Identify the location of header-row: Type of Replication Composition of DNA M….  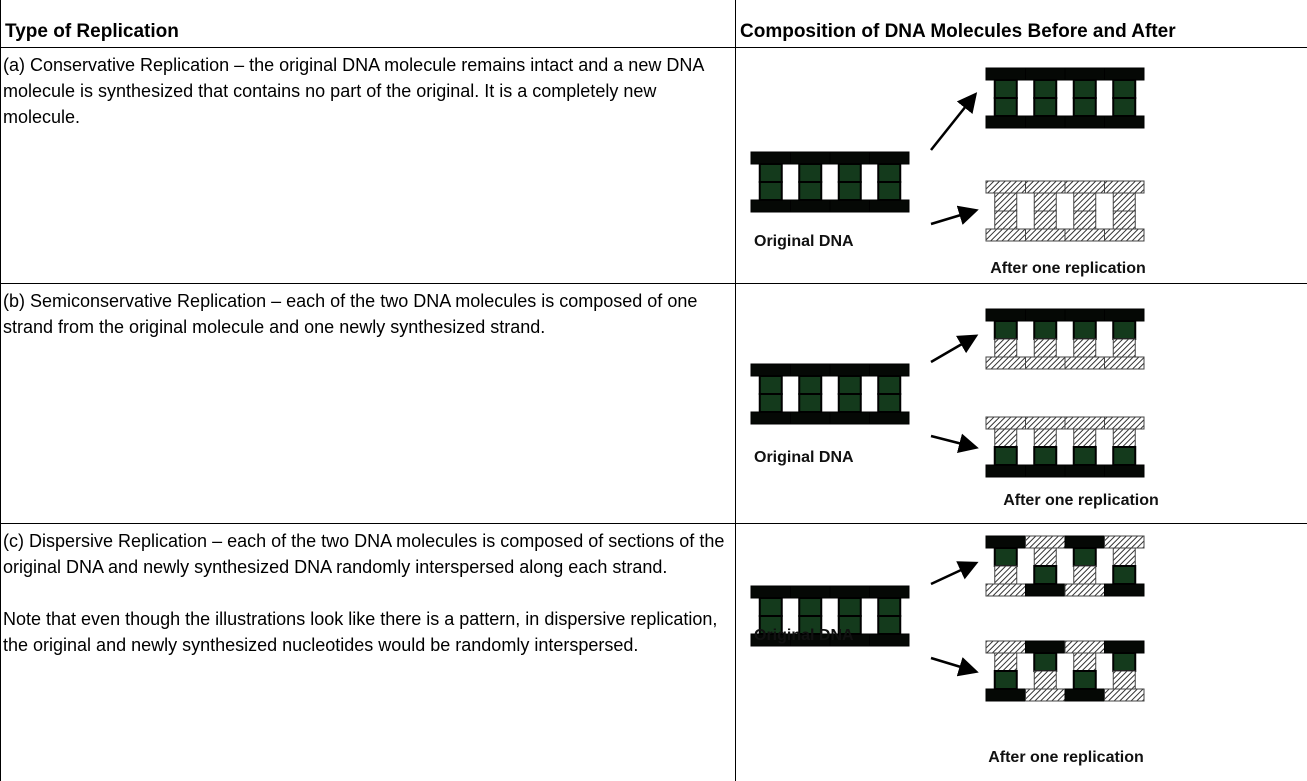
(654, 24).